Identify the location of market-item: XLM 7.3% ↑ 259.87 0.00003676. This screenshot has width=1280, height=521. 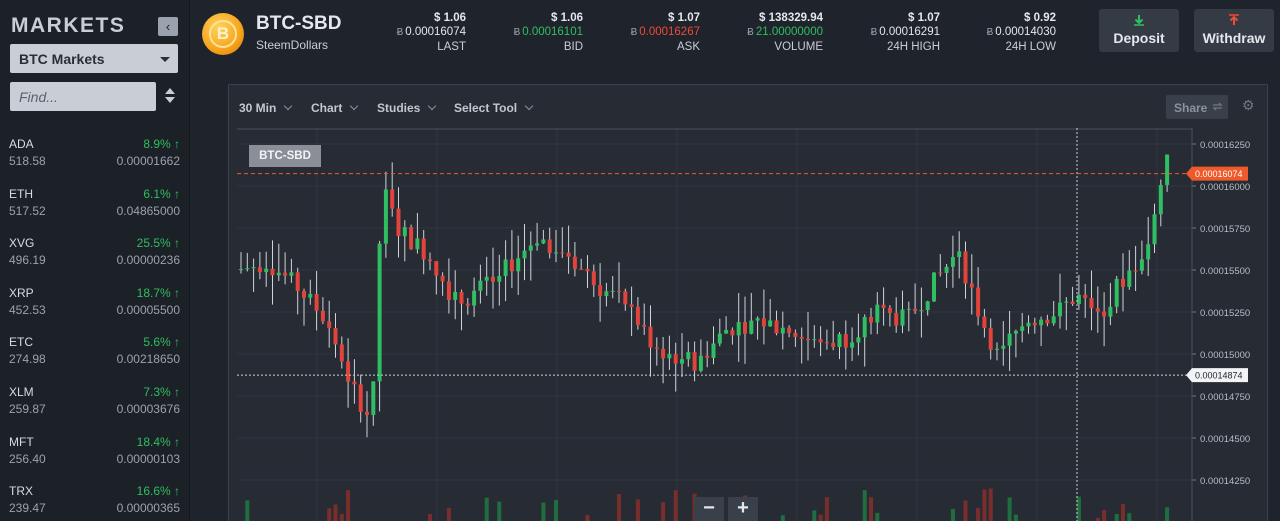
(95, 406).